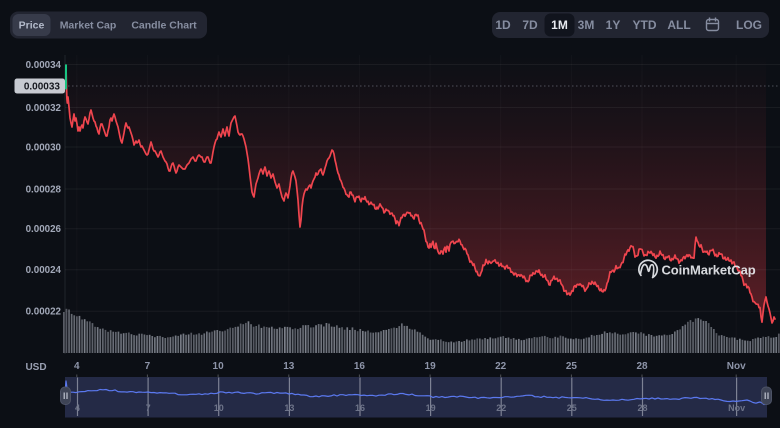  What do you see at coordinates (42, 87) in the screenshot?
I see `svg-text: 0.00033` at bounding box center [42, 87].